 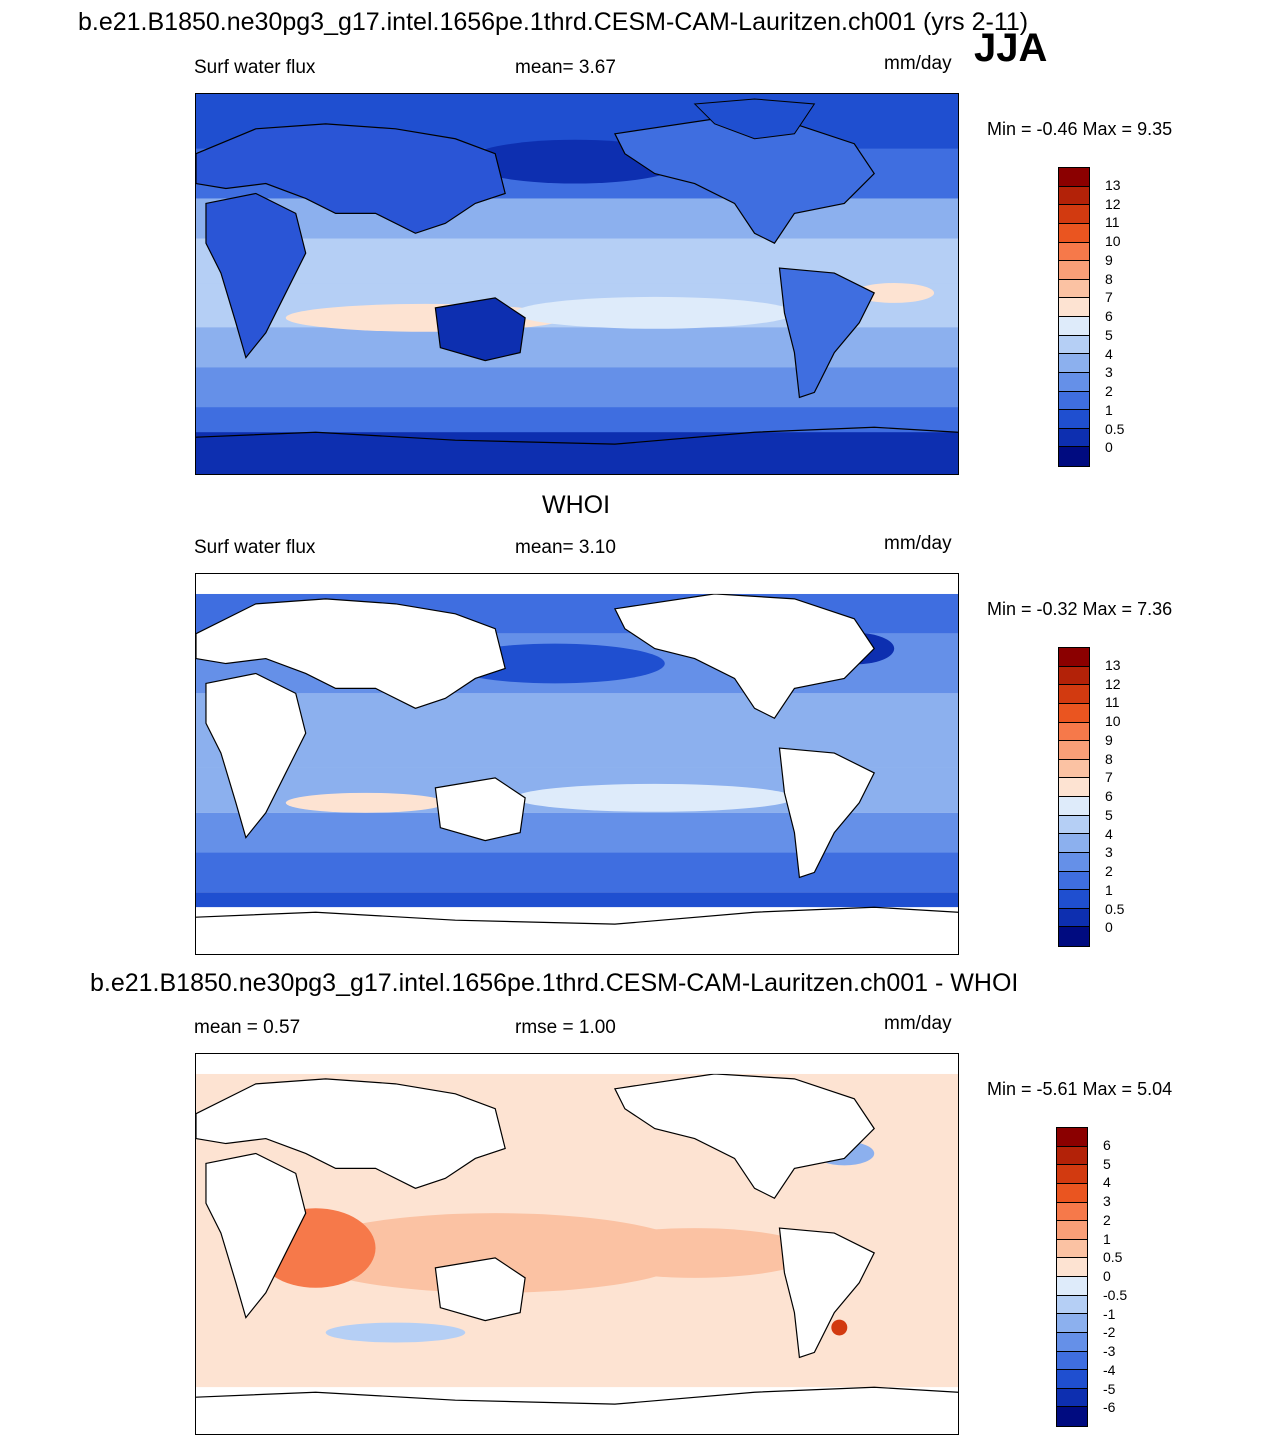 I want to click on panel3-rmse-label: rmse = 1.00, so click(x=565, y=1027).